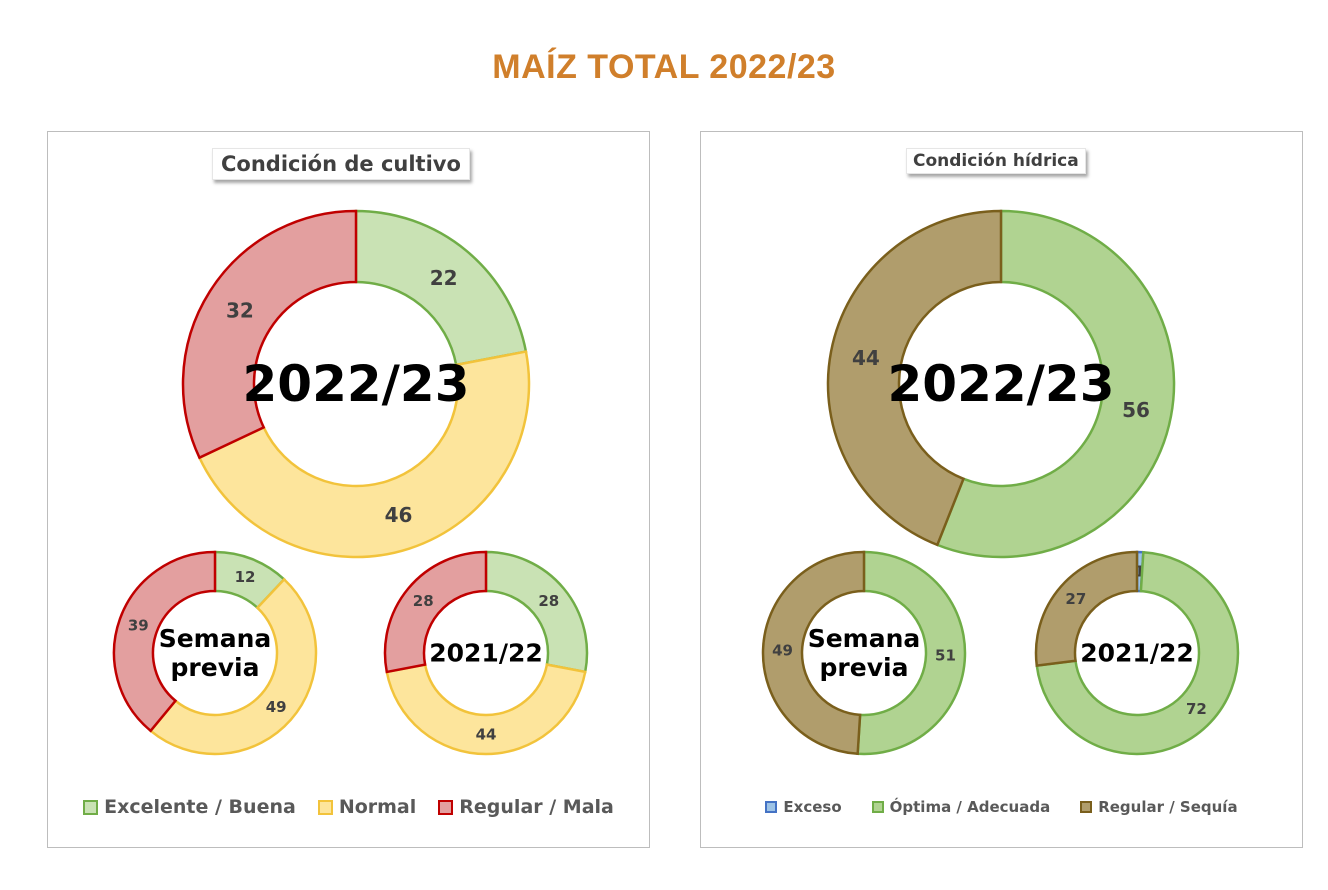 This screenshot has height=890, width=1328. I want to click on crop-condition-legend: Excelente / Buena Normal Regular / Mala, so click(348, 807).